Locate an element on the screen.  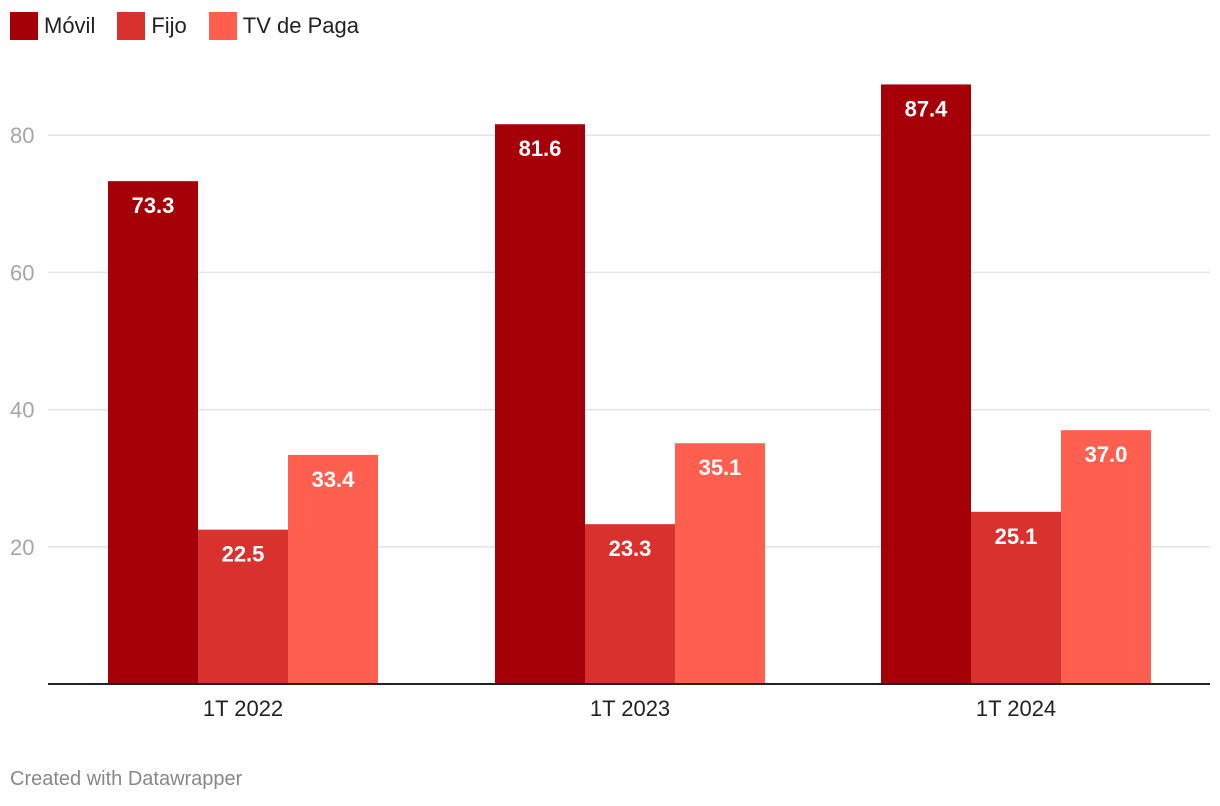
x-tick-label-0: 1T 2022 is located at coordinates (243, 708).